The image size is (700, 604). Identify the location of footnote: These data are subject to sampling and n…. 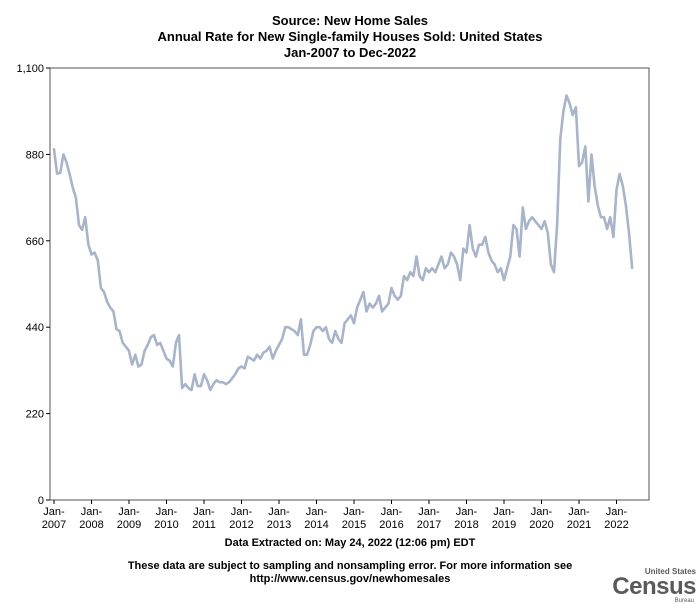
(350, 573).